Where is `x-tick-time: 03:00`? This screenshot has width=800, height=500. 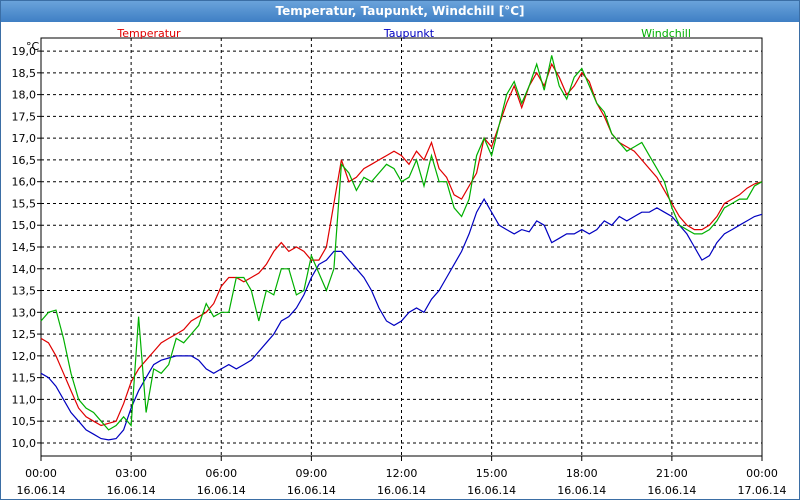 x-tick-time: 03:00 is located at coordinates (131, 473).